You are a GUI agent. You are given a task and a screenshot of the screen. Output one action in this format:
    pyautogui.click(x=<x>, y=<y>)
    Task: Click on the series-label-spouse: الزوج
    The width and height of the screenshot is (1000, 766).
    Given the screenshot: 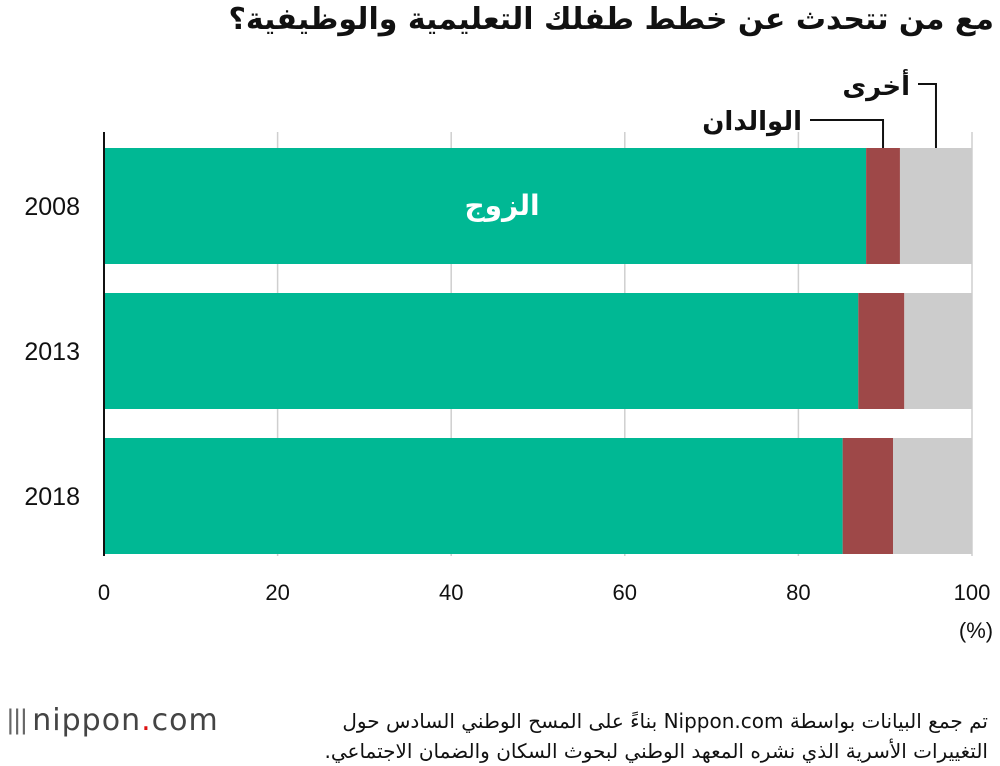 What is the action you would take?
    pyautogui.click(x=501, y=206)
    